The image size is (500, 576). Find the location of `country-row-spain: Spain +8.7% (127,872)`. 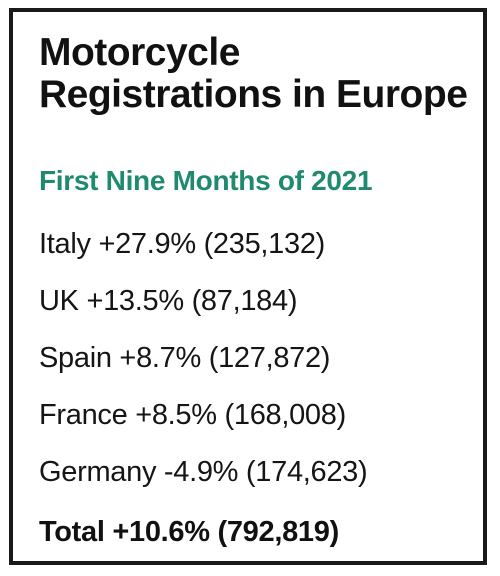

country-row-spain: Spain +8.7% (127,872) is located at coordinates (185, 358).